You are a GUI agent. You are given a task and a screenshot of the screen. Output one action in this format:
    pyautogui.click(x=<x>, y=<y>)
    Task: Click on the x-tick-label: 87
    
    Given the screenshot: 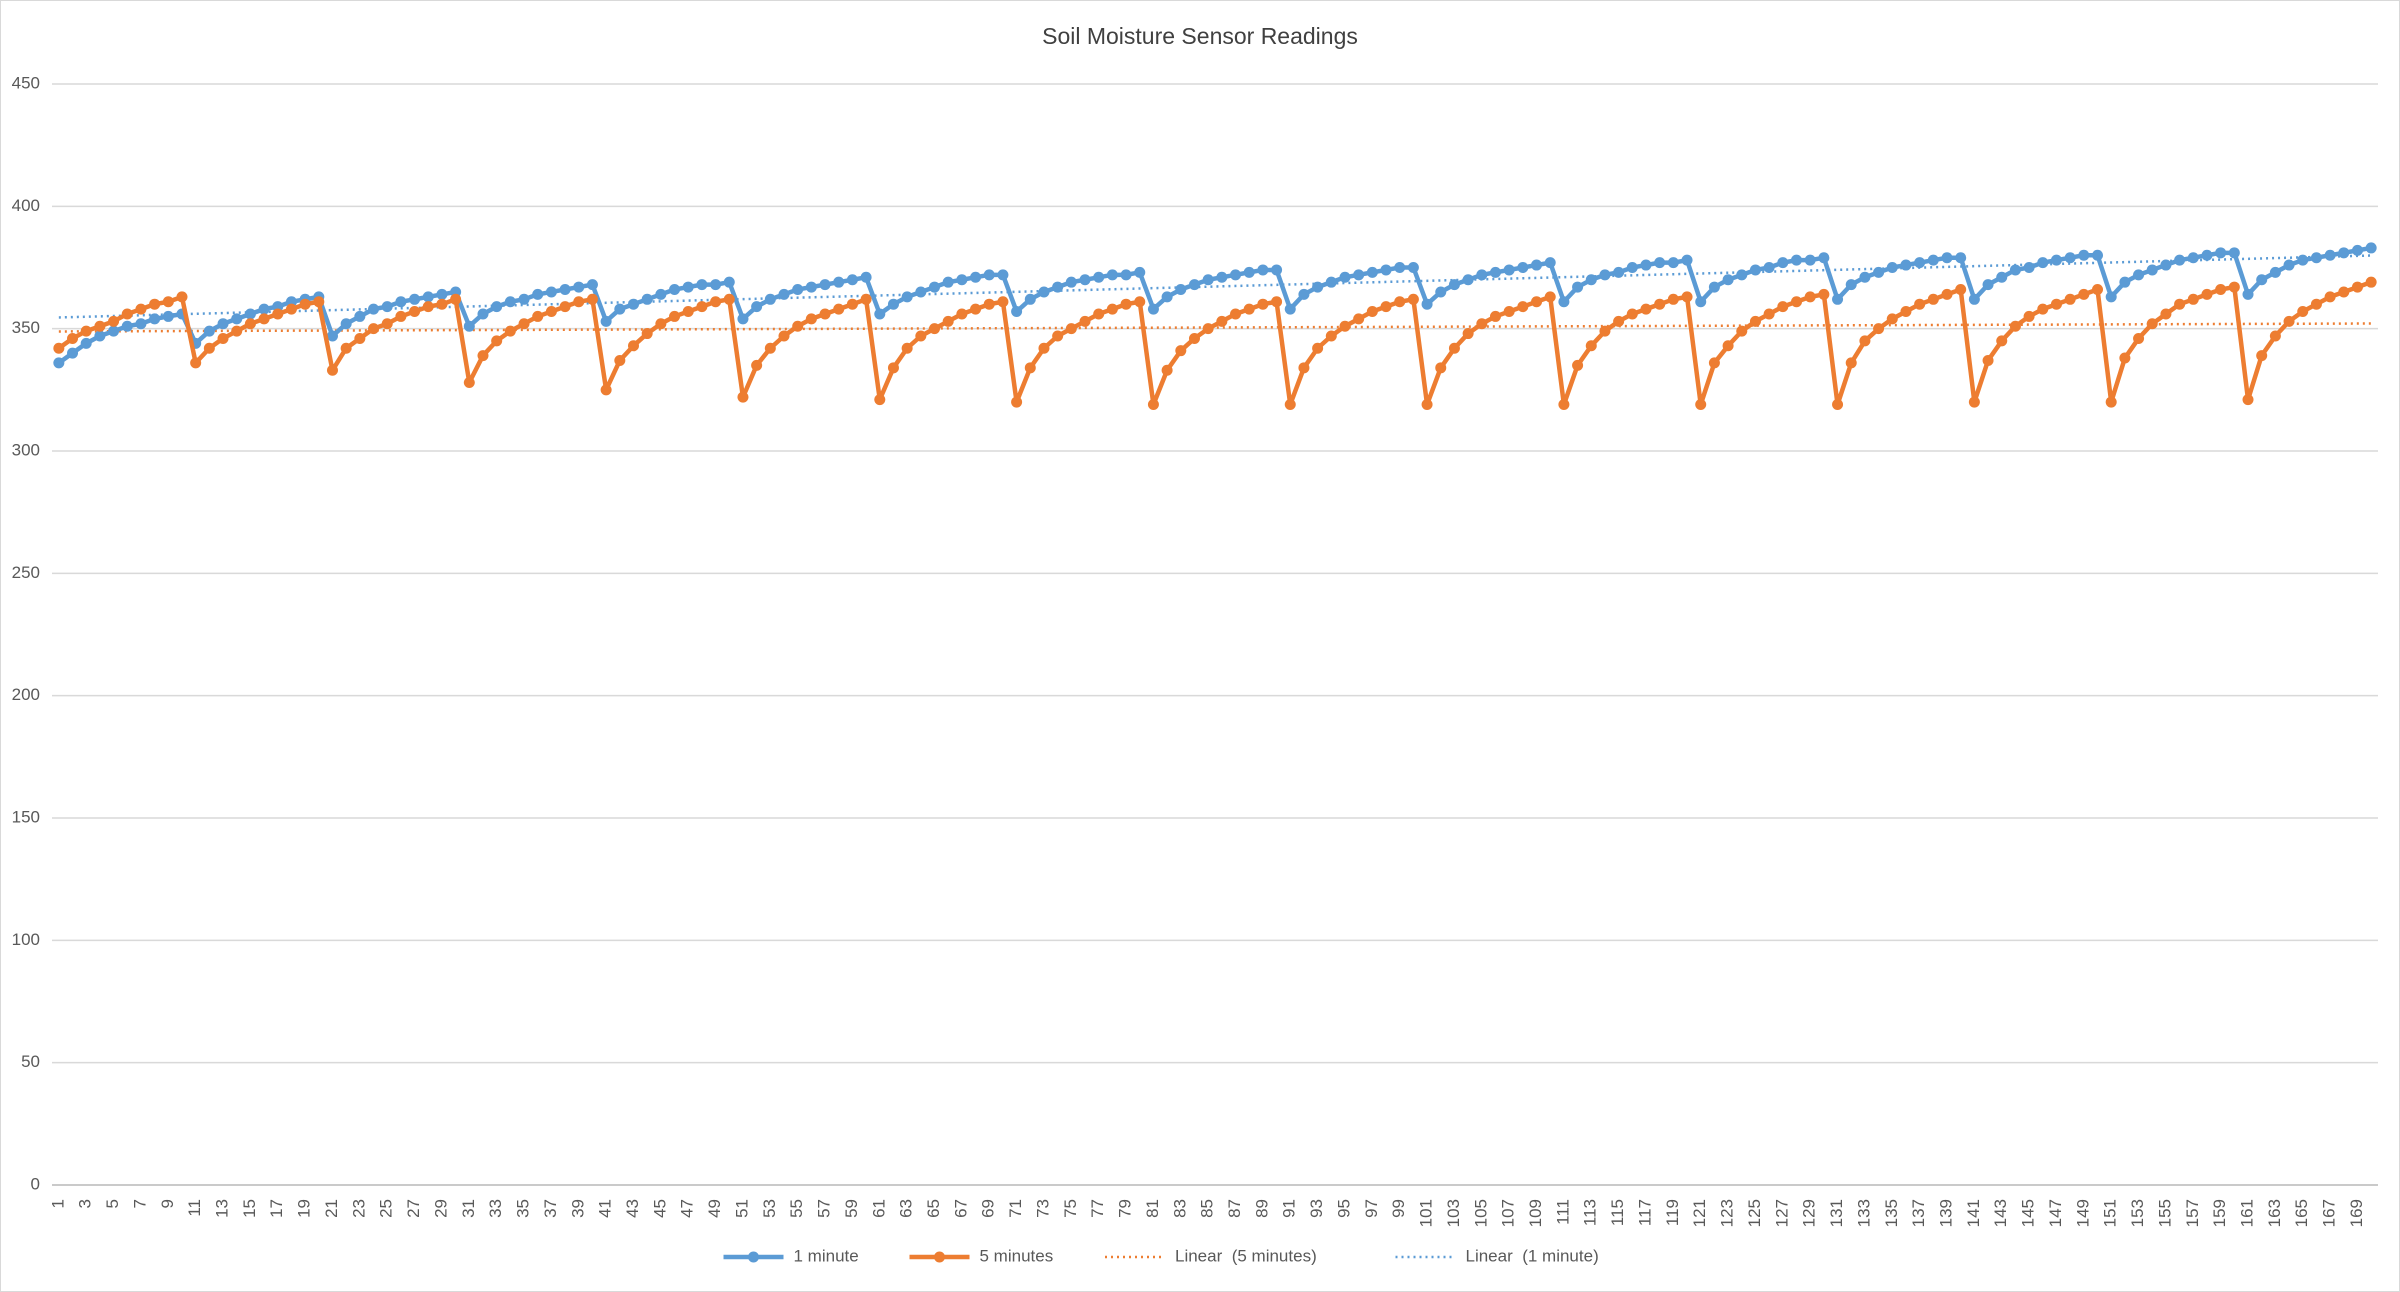 What is the action you would take?
    pyautogui.click(x=1234, y=1208)
    